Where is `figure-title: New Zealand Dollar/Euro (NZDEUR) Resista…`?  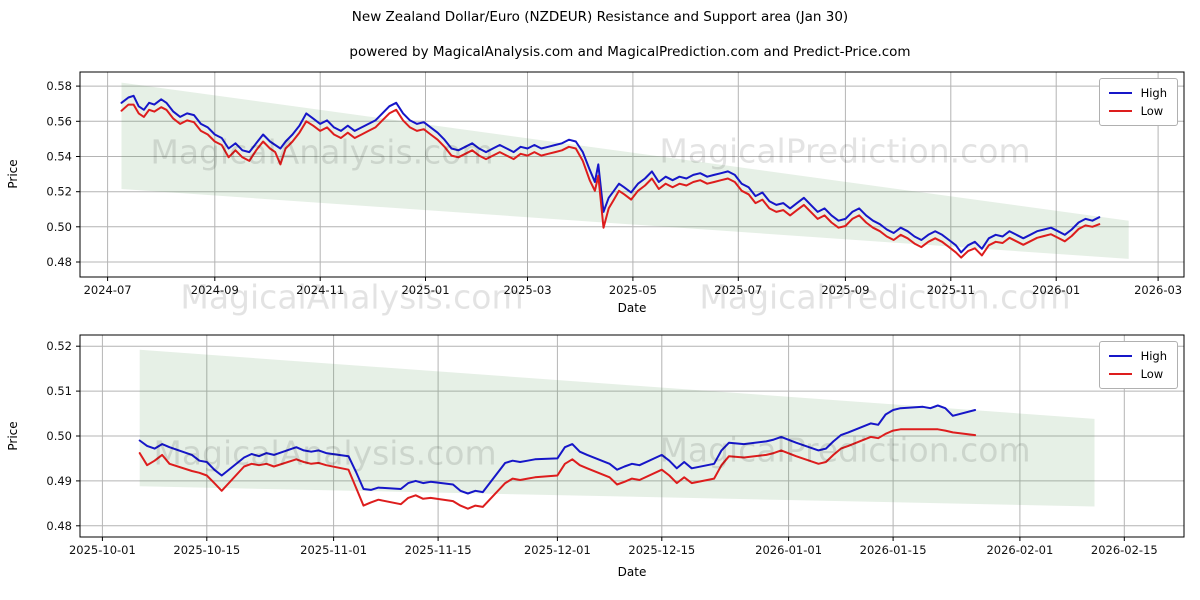 figure-title: New Zealand Dollar/Euro (NZDEUR) Resista… is located at coordinates (600, 17).